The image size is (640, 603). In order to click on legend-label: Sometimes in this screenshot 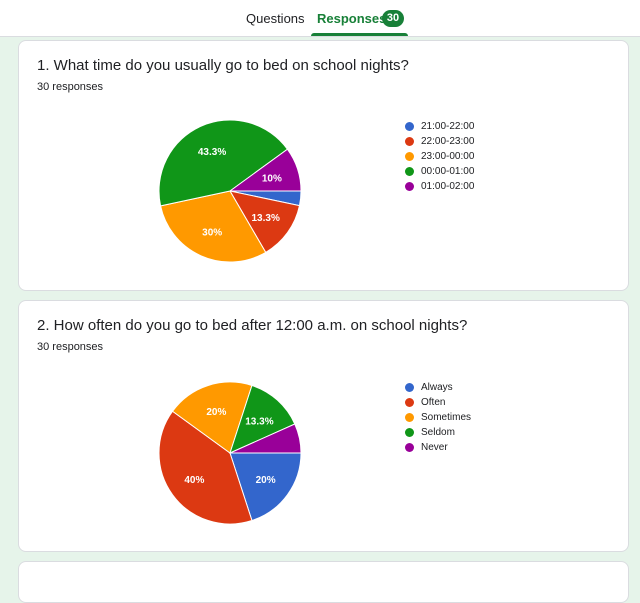, I will do `click(446, 417)`.